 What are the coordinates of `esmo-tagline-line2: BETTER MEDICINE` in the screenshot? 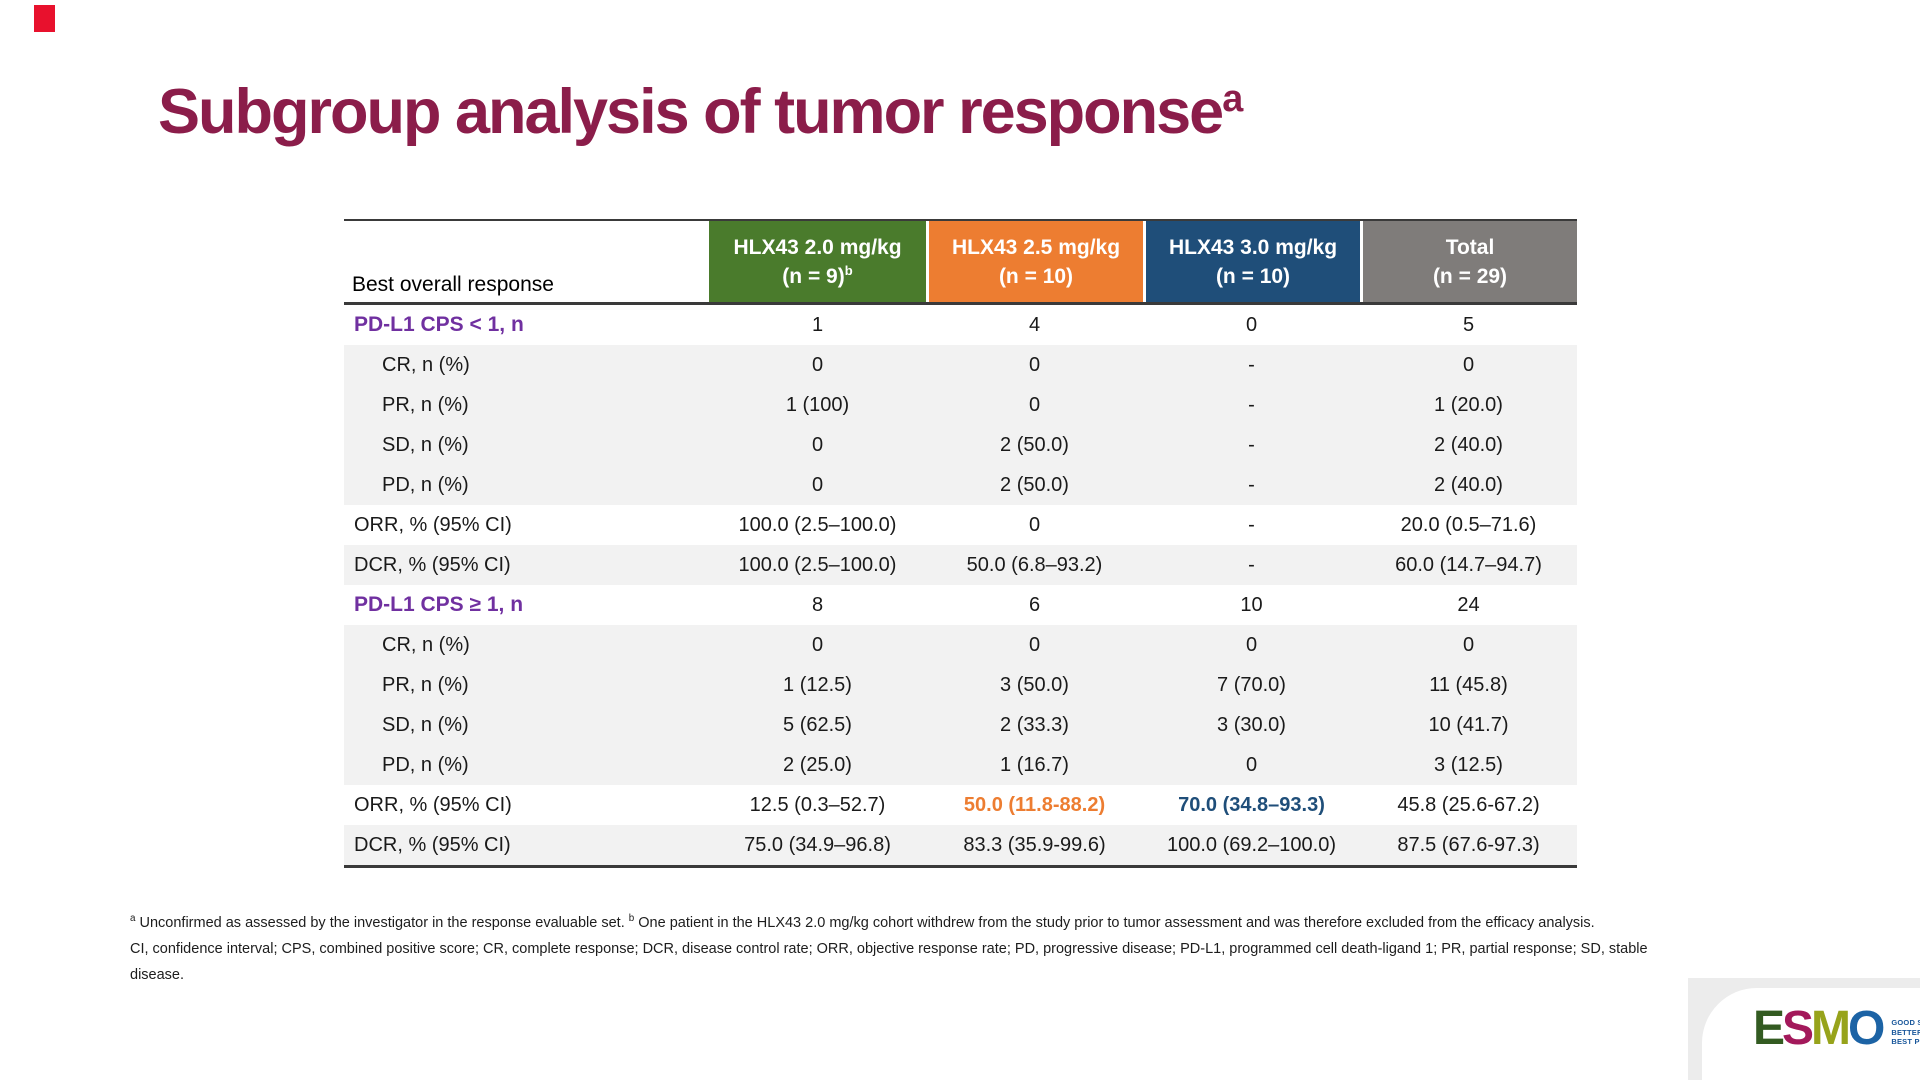 It's located at (1905, 1032).